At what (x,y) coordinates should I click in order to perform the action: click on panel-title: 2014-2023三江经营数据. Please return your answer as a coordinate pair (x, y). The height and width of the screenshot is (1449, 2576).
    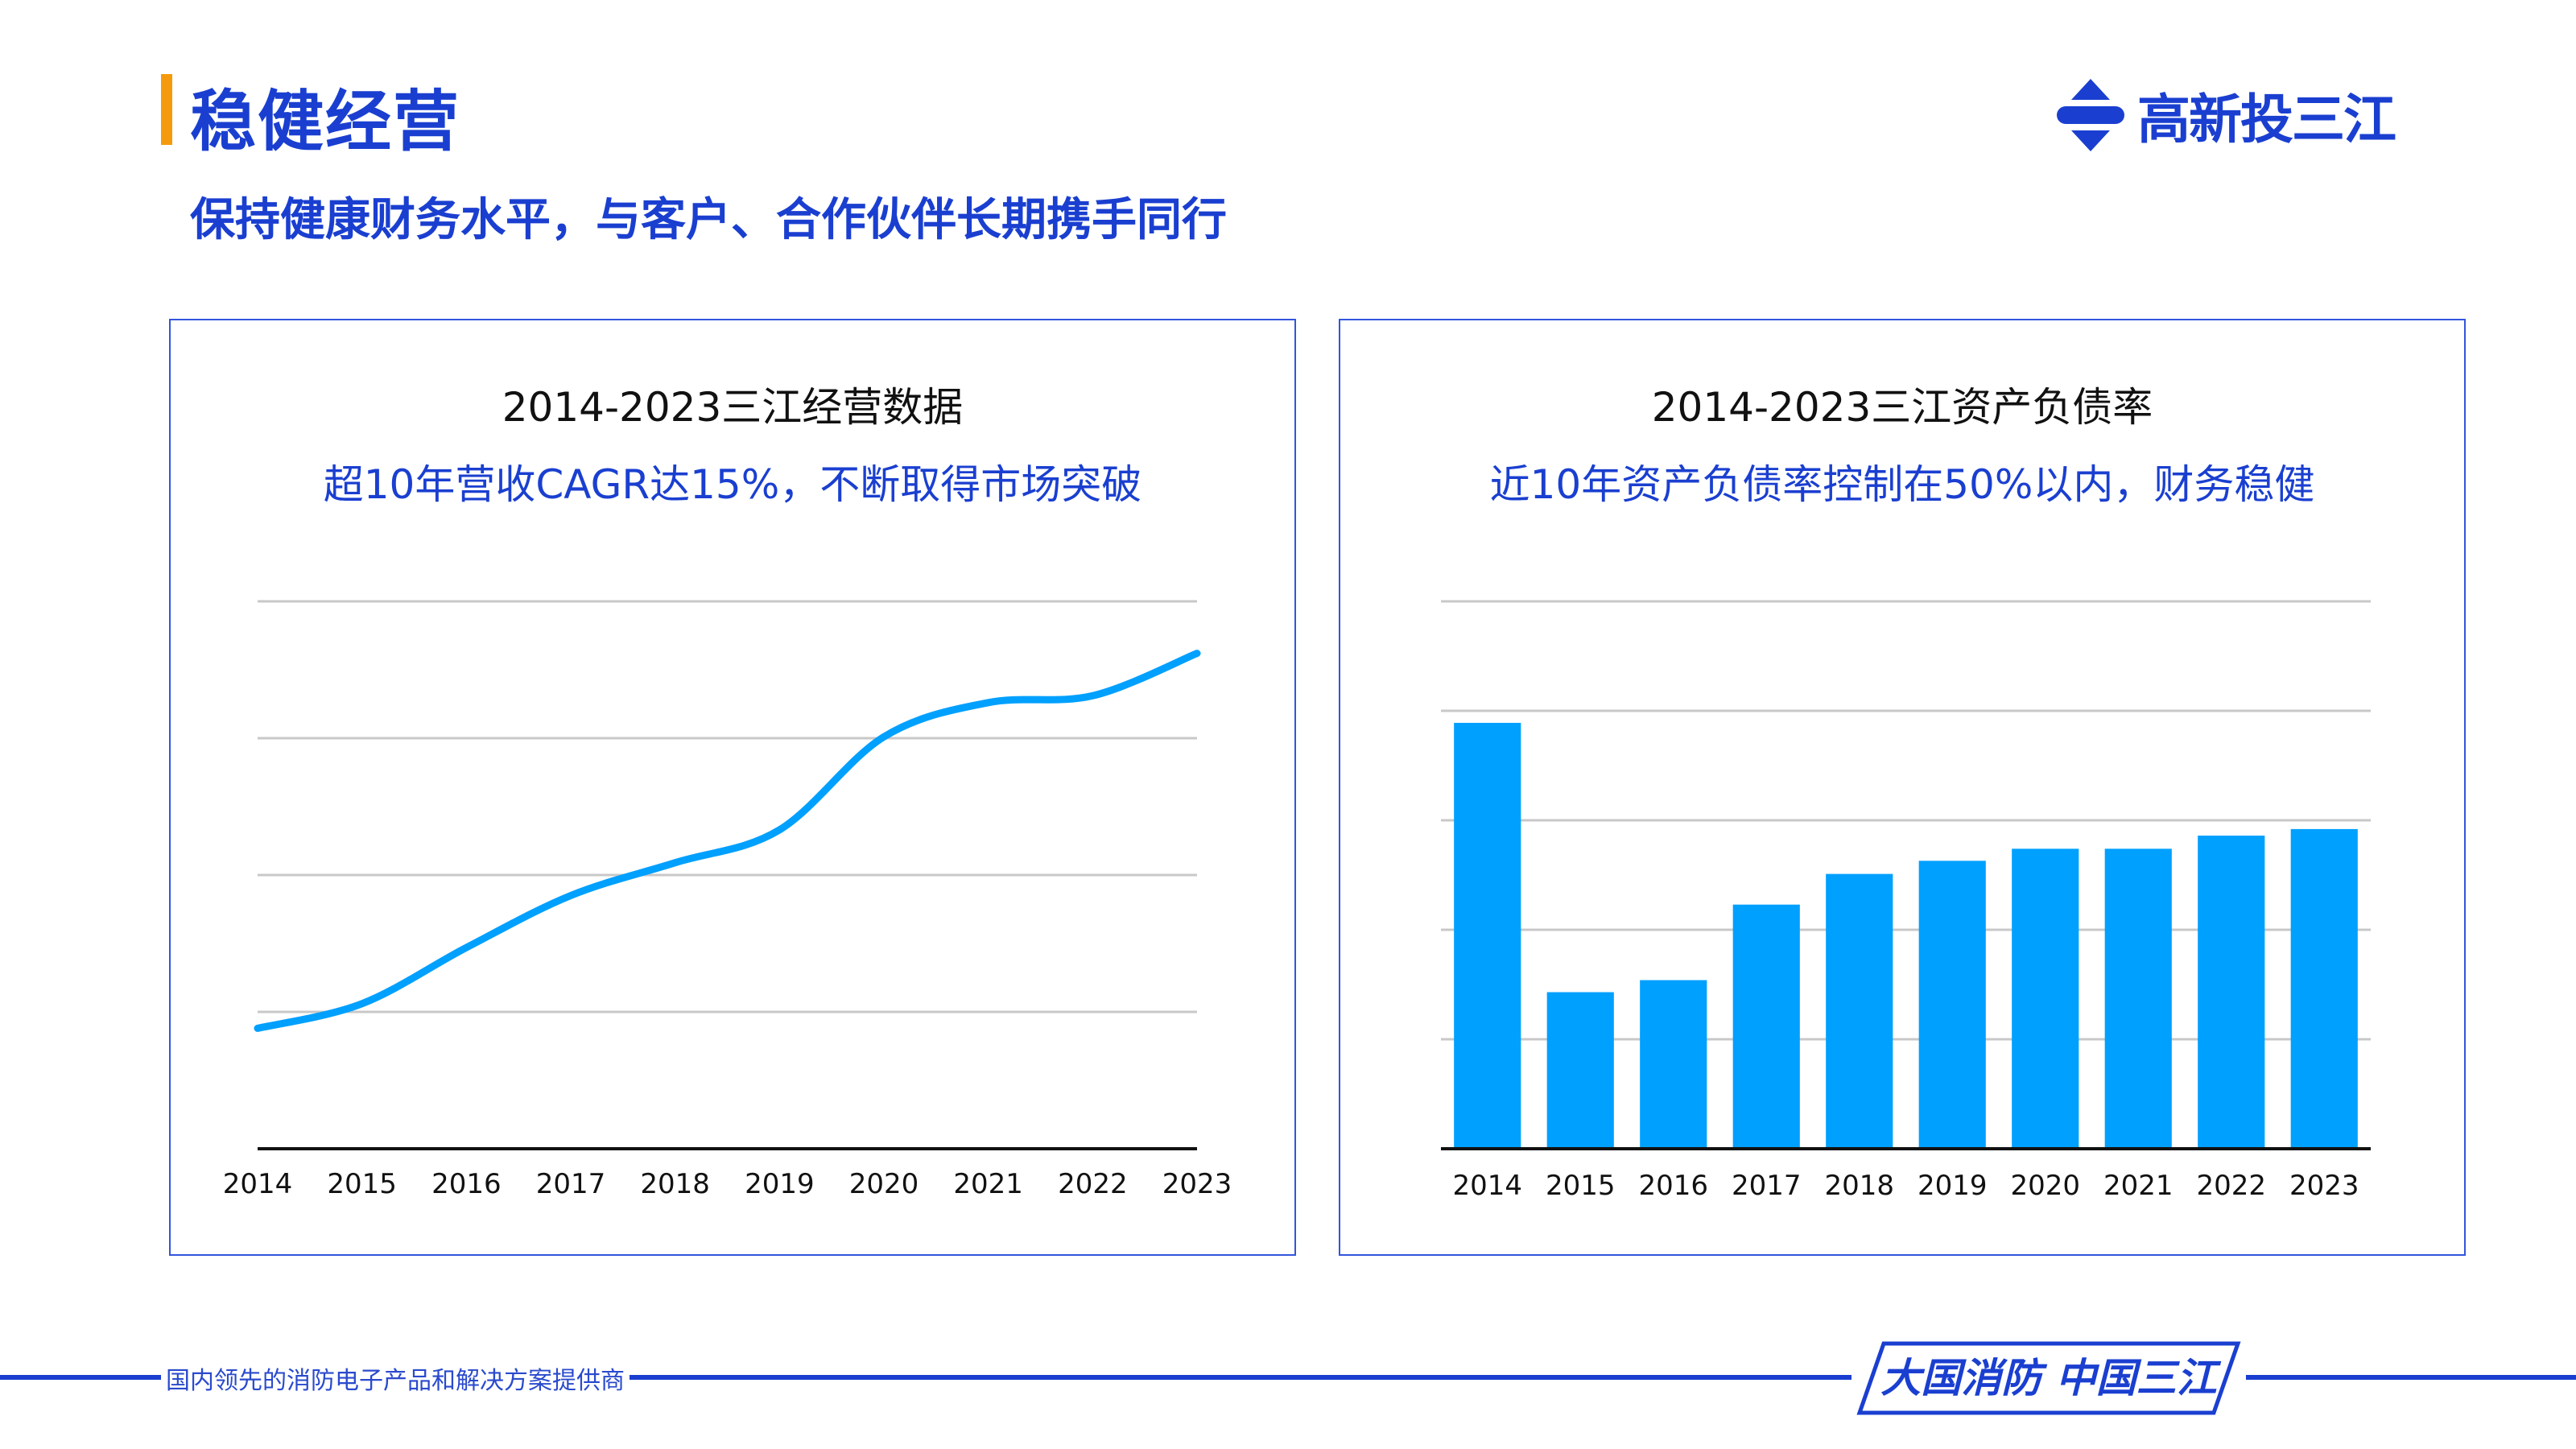
    Looking at the image, I should click on (733, 407).